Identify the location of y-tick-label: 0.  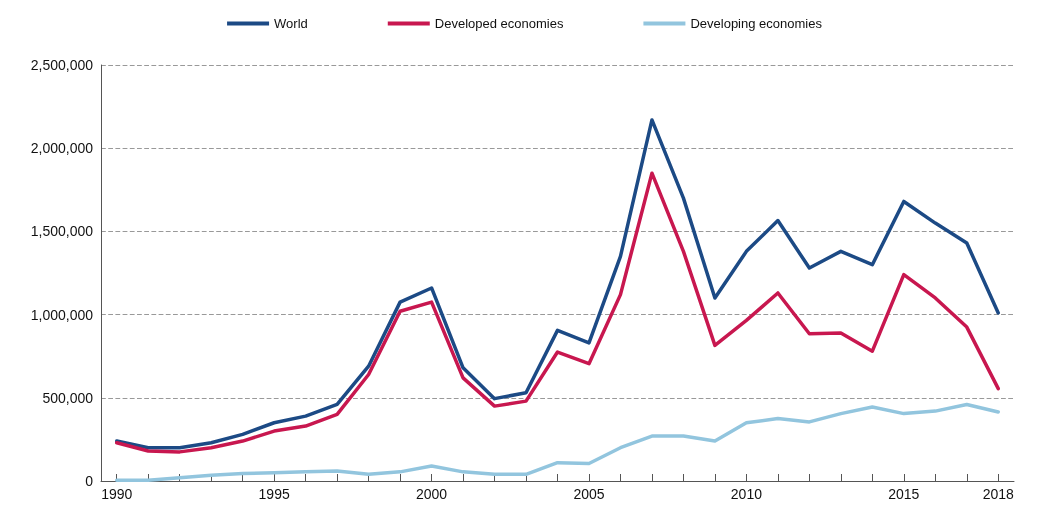
(89, 481).